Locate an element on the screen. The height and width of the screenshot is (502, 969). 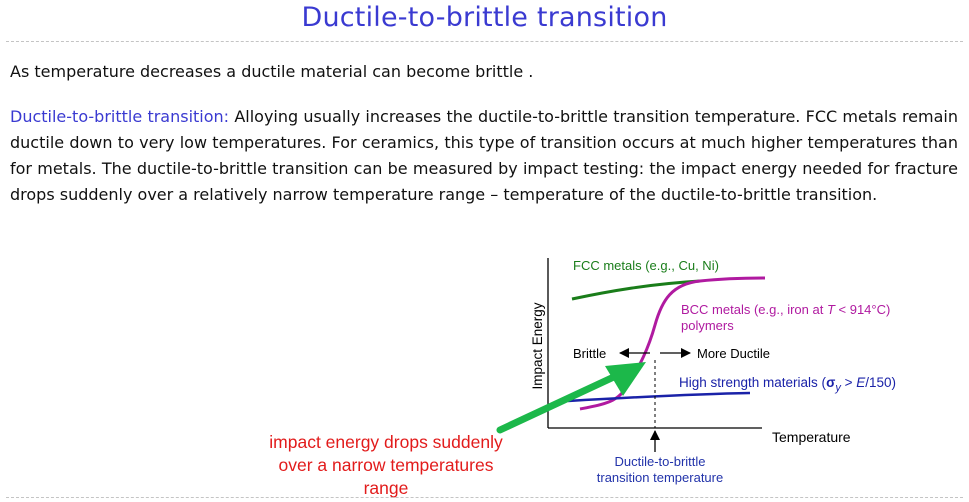
callout-arrow-shaft is located at coordinates (559, 402).